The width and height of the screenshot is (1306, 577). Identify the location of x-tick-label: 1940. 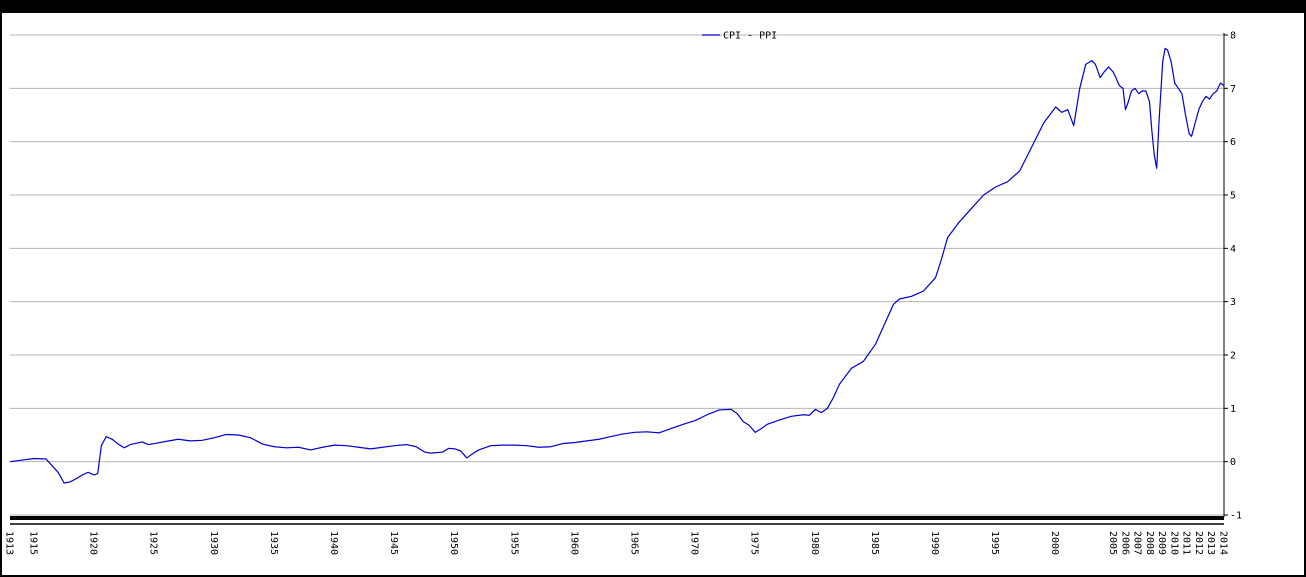
(333, 543).